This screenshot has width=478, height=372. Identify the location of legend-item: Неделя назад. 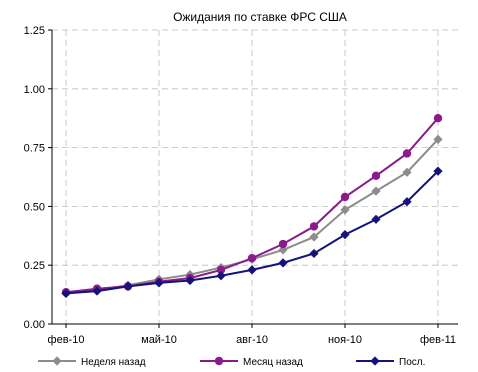
(92, 362).